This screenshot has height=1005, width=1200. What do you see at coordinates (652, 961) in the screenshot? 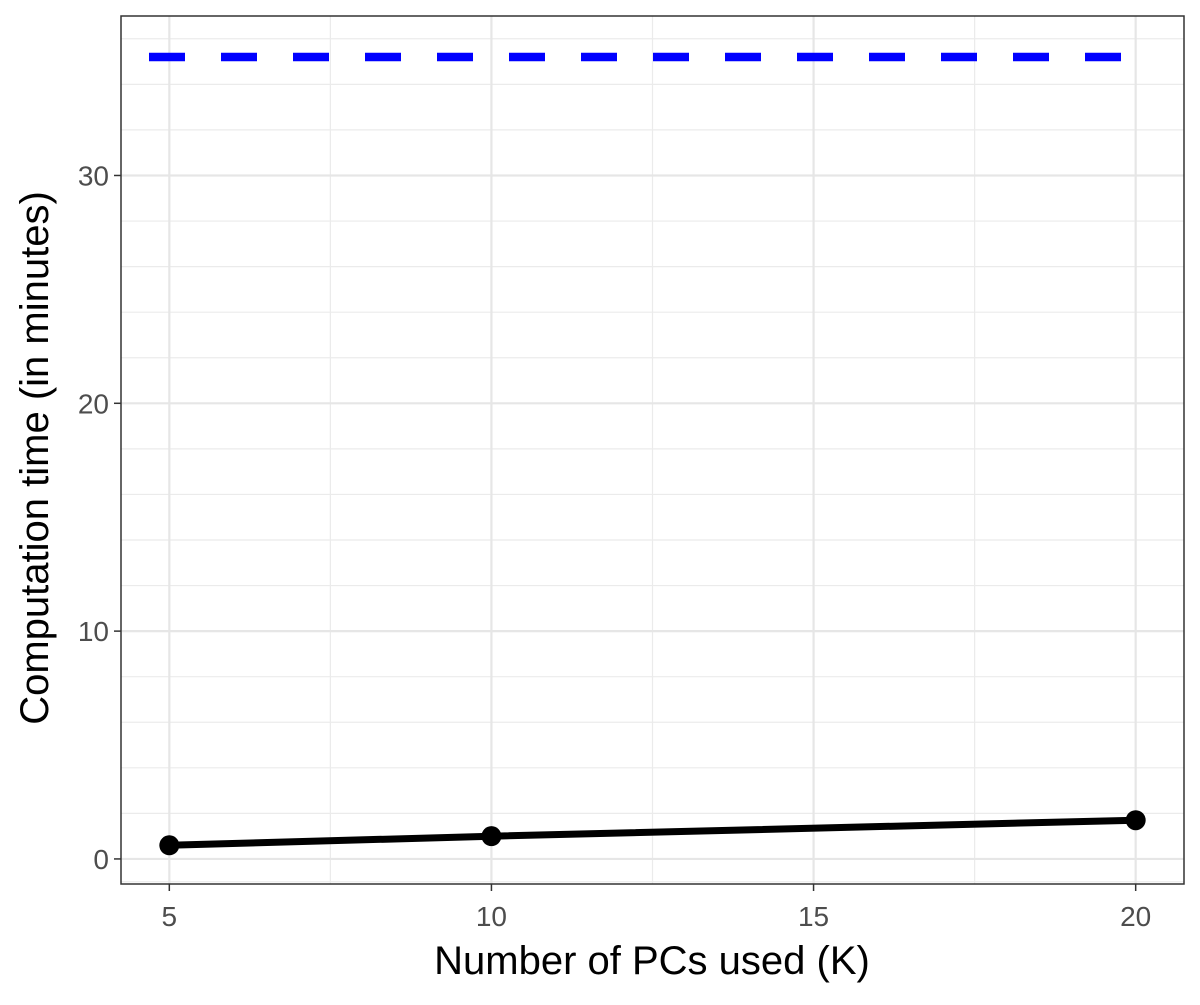
I see `x-axis-title: Number of PCs used (K)` at bounding box center [652, 961].